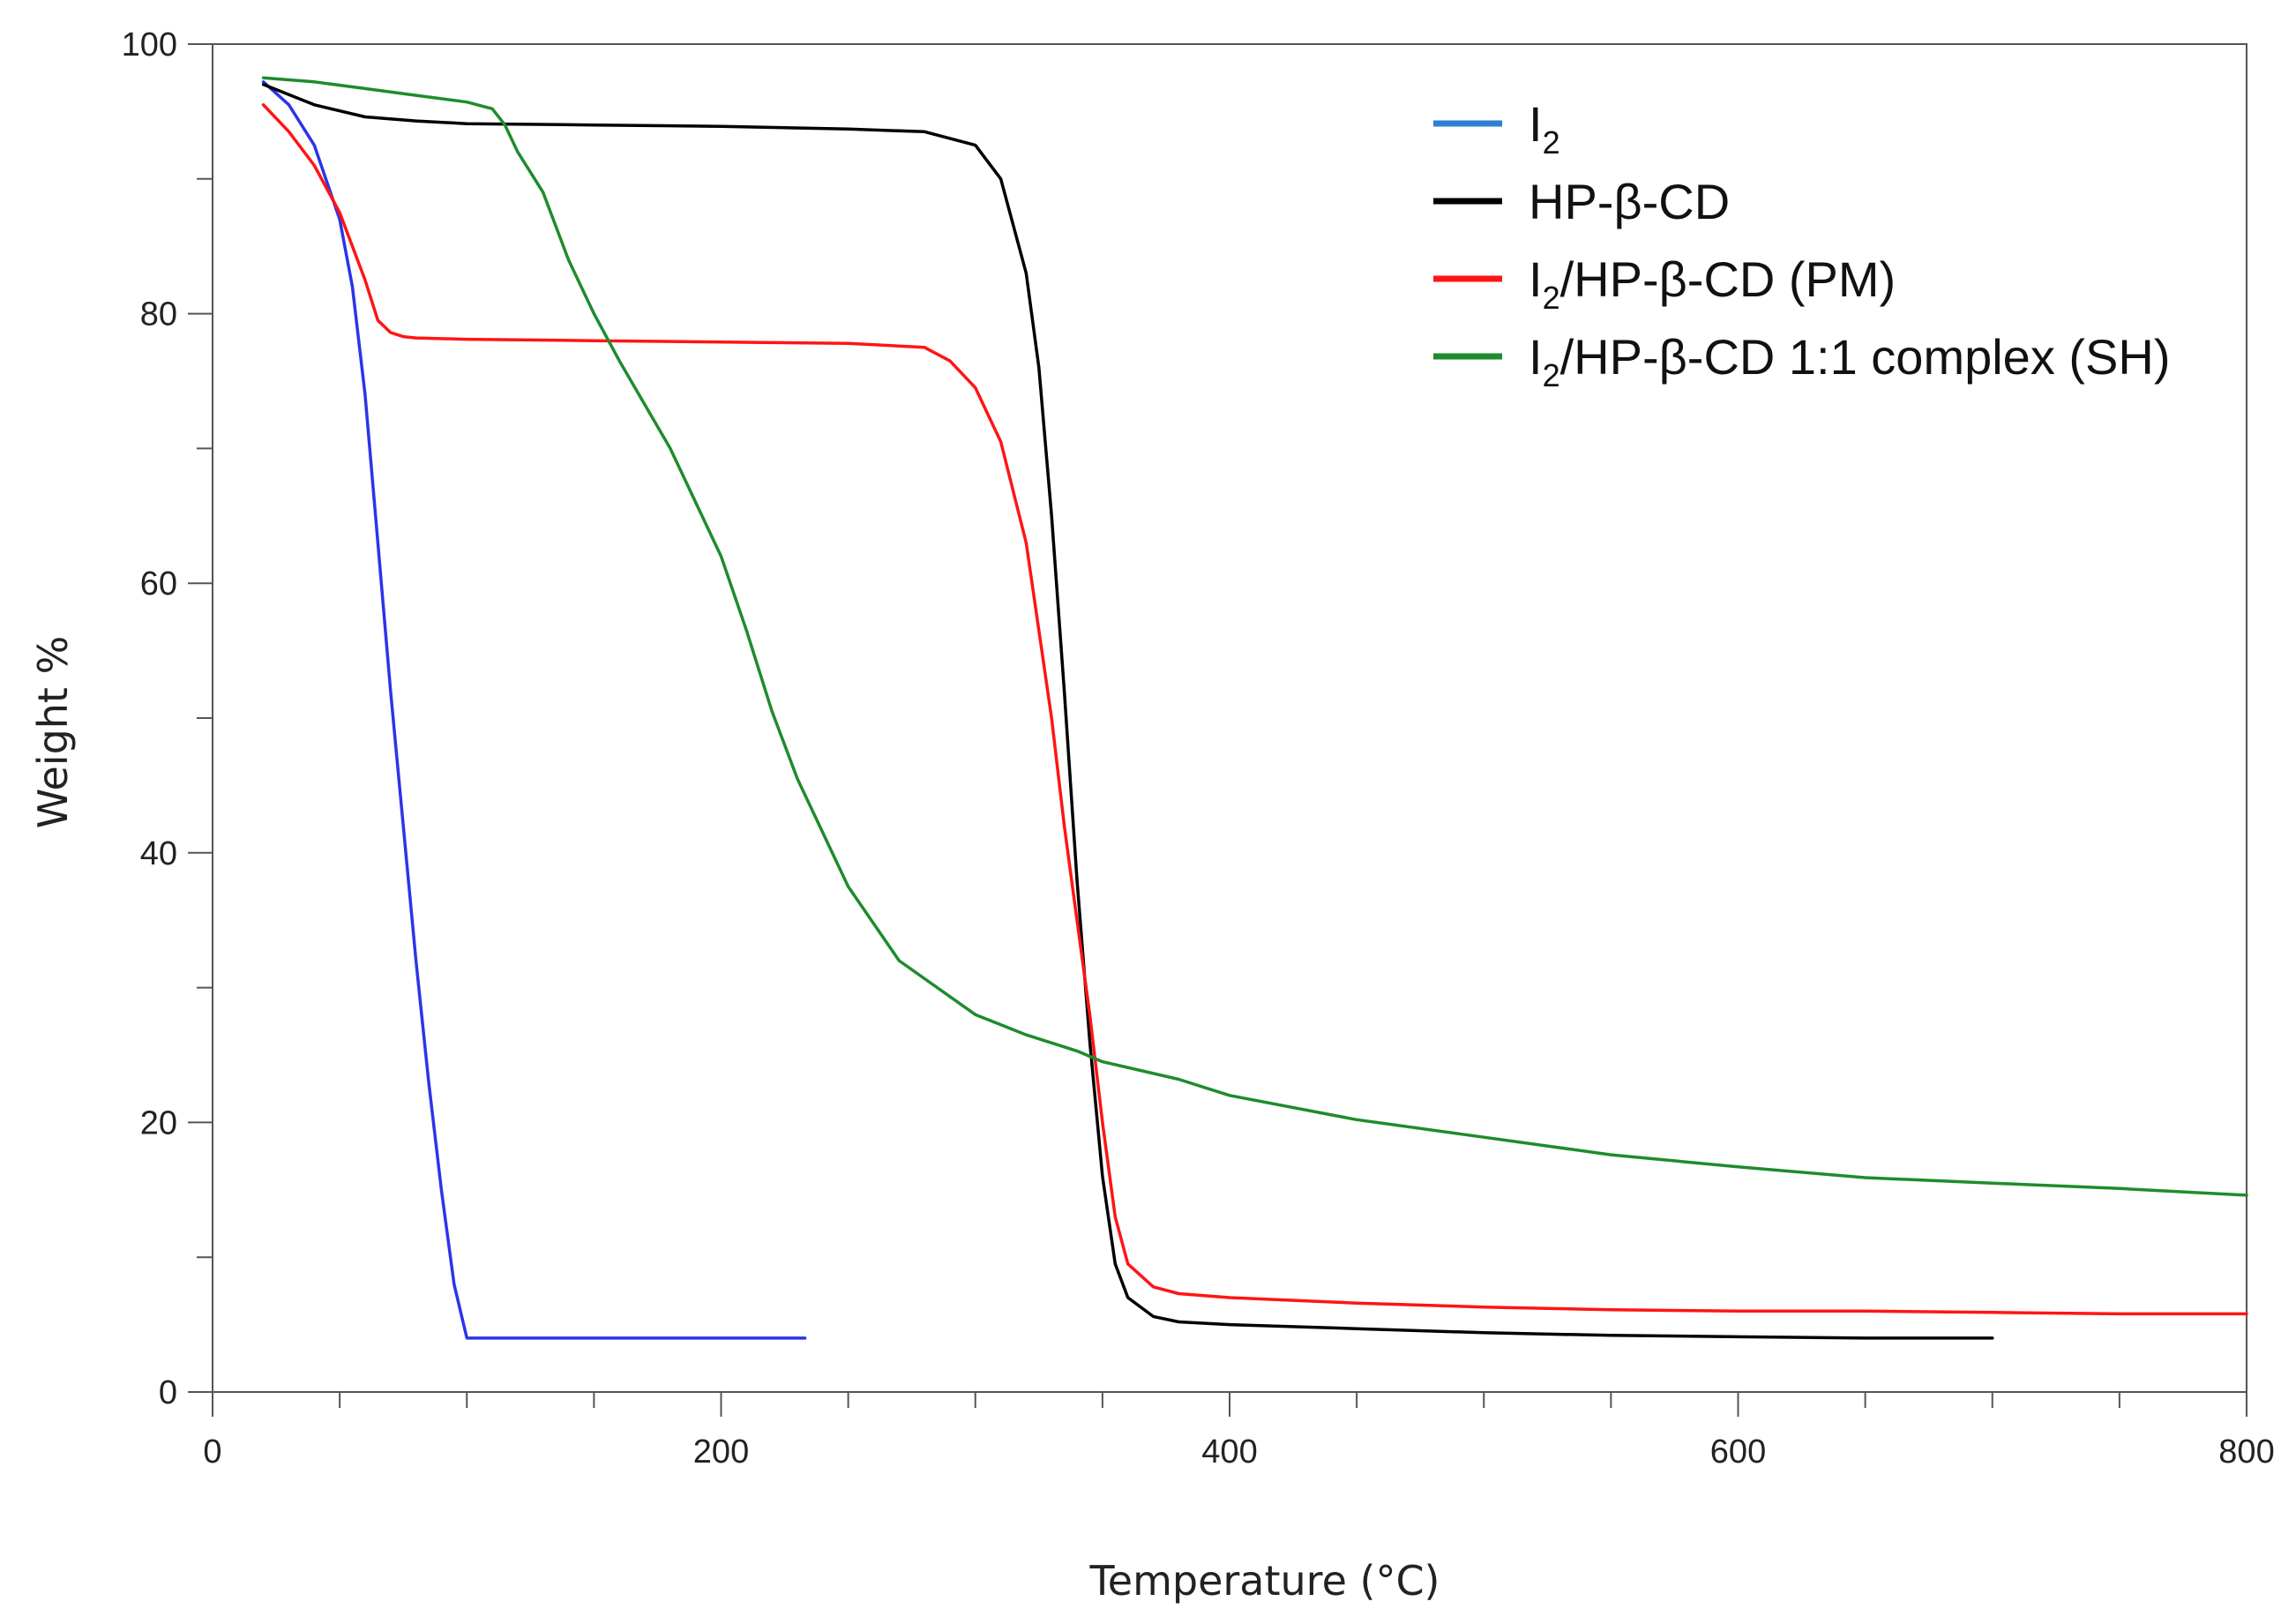 The width and height of the screenshot is (2296, 1624). Describe the element at coordinates (1544, 128) in the screenshot. I see `legend-label: I2` at that location.